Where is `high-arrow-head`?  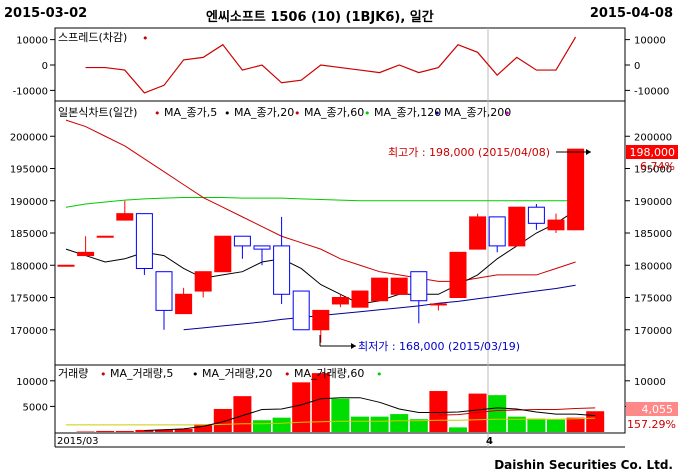
high-arrow-head is located at coordinates (588, 152).